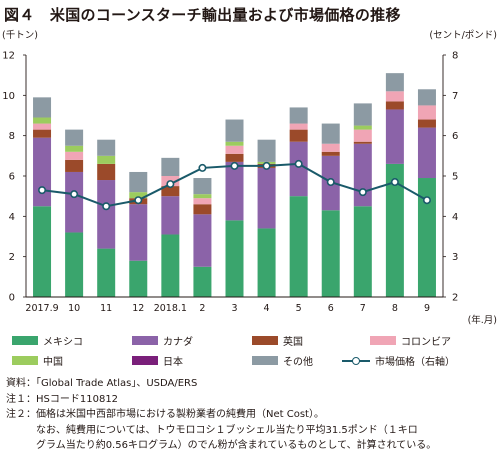 The height and width of the screenshot is (456, 499). I want to click on legend-item-china: 中国, so click(37, 360).